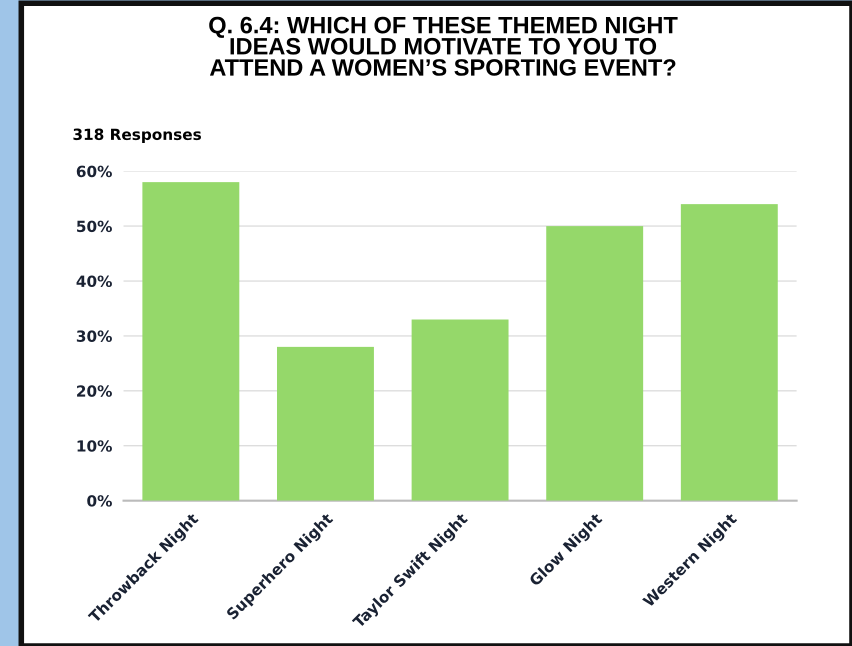 The width and height of the screenshot is (852, 646). Describe the element at coordinates (94, 336) in the screenshot. I see `y-tick-label: 30%` at that location.